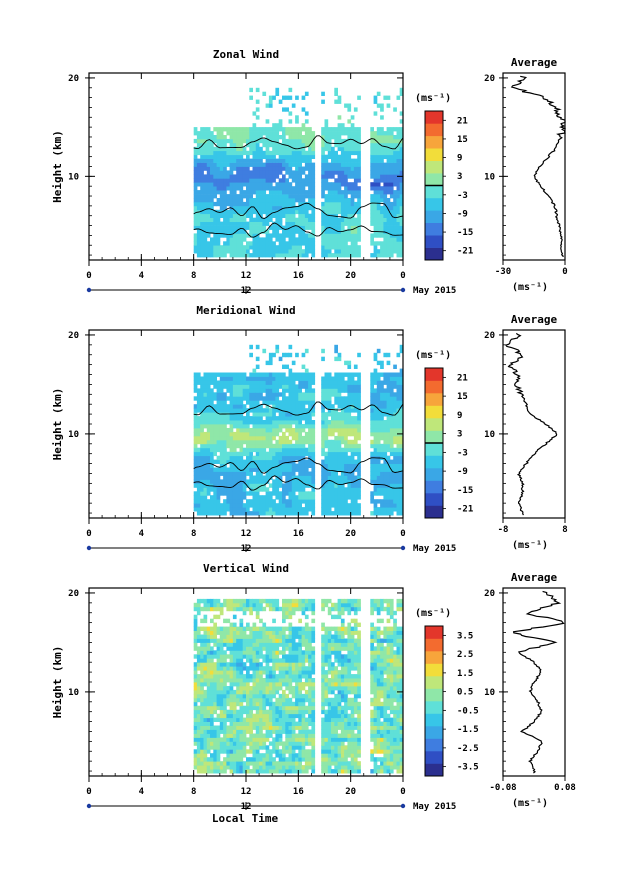 Image resolution: width=624 pixels, height=873 pixels. Describe the element at coordinates (246, 276) in the screenshot. I see `x-tick-label: 12` at that location.